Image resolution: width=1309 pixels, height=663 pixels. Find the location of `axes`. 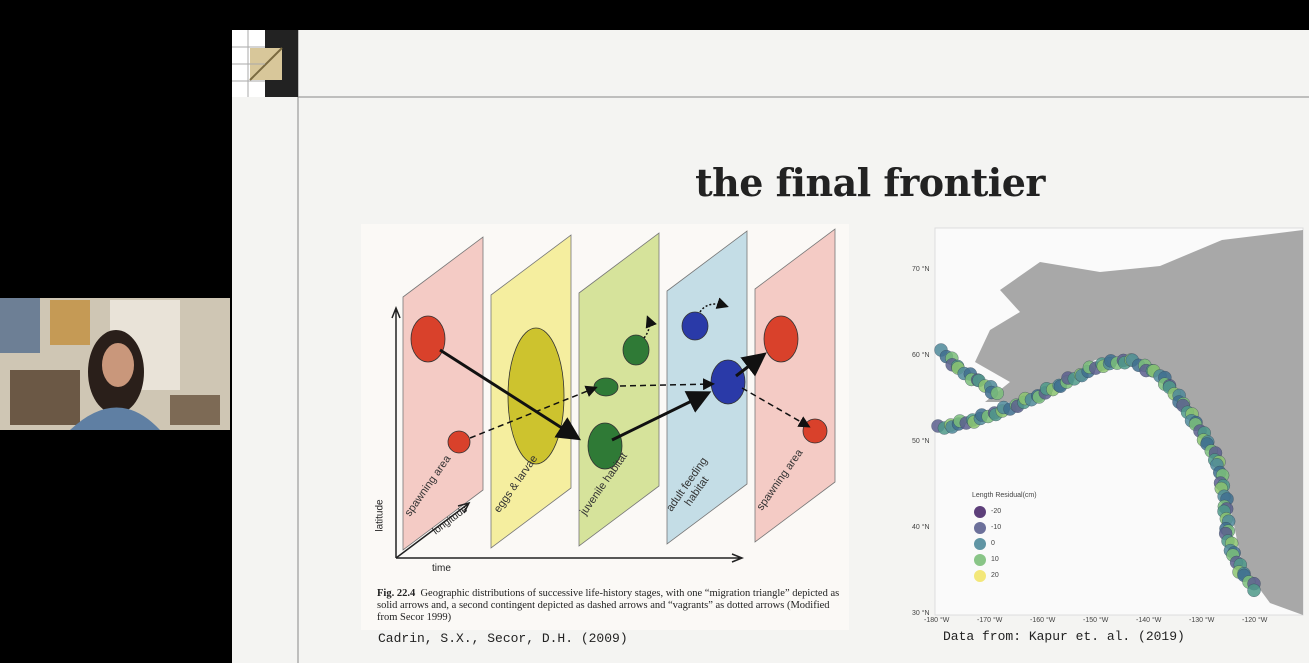

axes is located at coordinates (568, 434).